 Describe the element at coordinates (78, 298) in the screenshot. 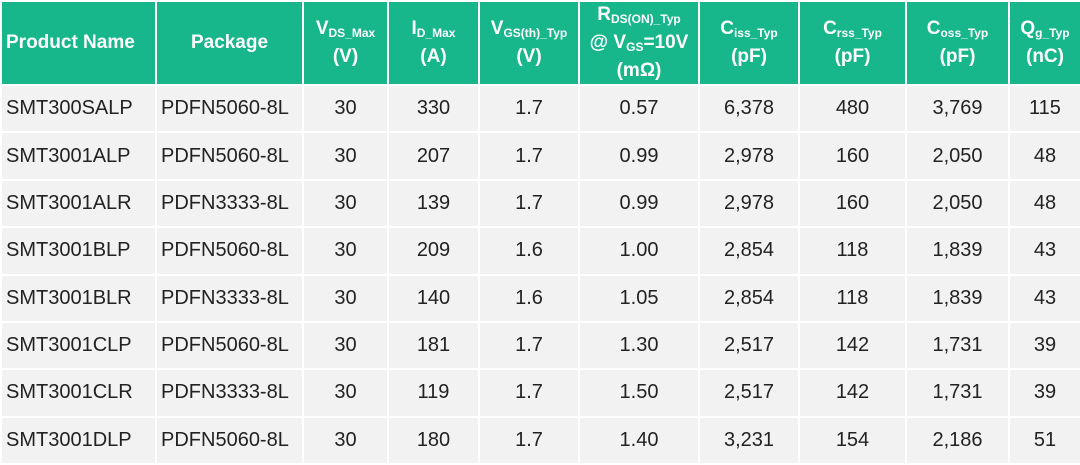

I see `table-cell: SMT3001BLR` at that location.